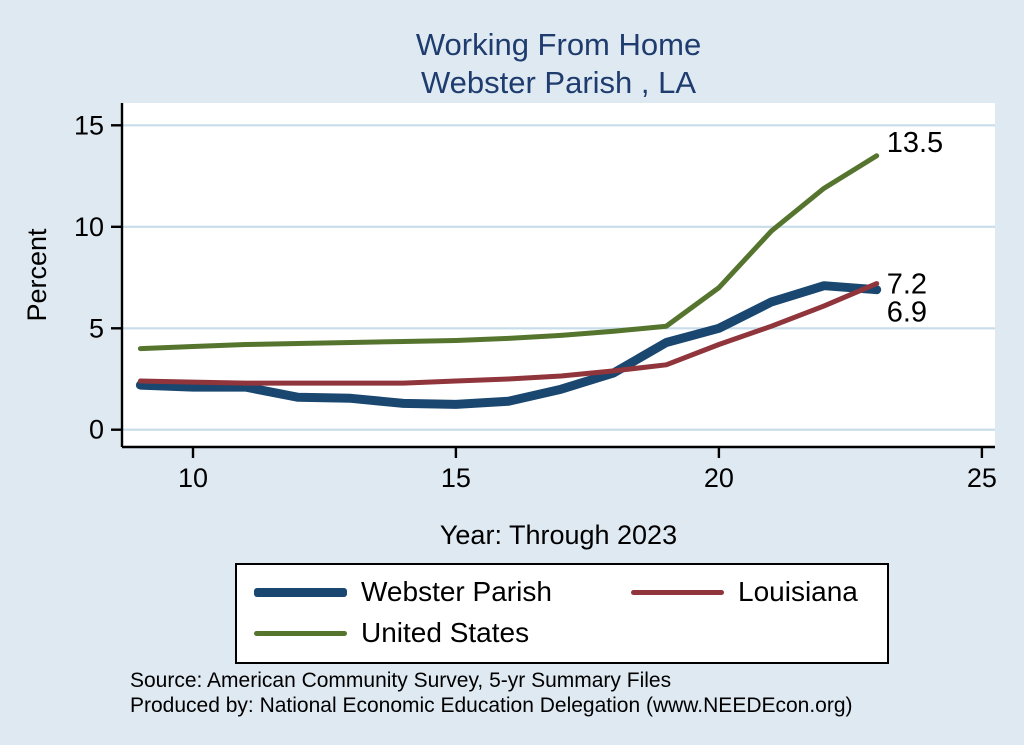 The height and width of the screenshot is (745, 1024). Describe the element at coordinates (558, 44) in the screenshot. I see `chart-title-line1: Working From Home` at that location.